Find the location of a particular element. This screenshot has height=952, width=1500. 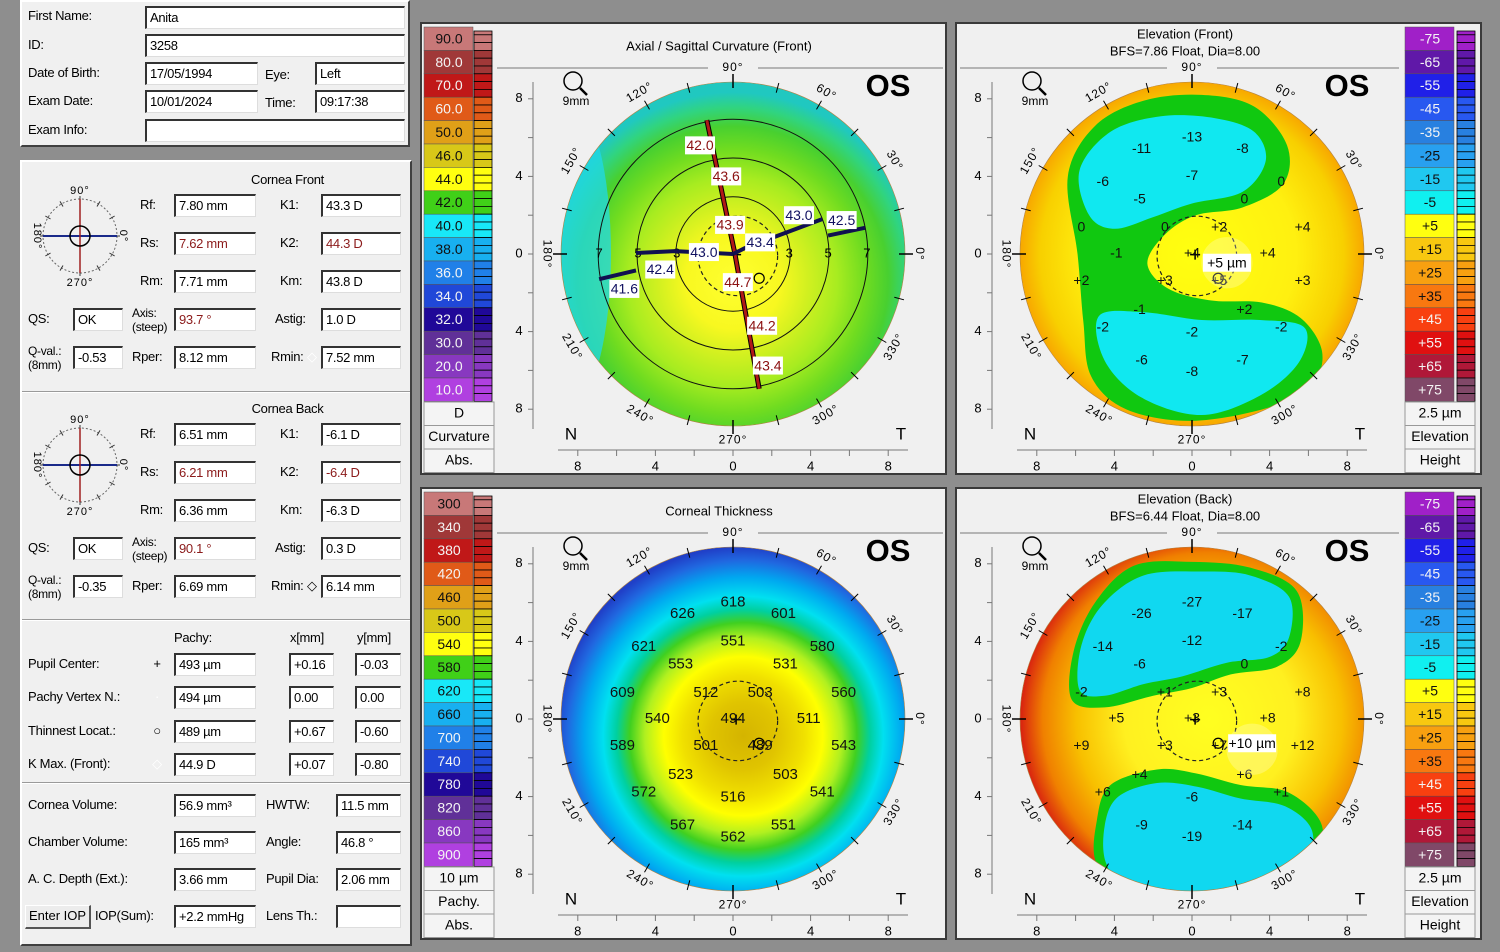

pachy-value-field: 493 µm is located at coordinates (215, 664).